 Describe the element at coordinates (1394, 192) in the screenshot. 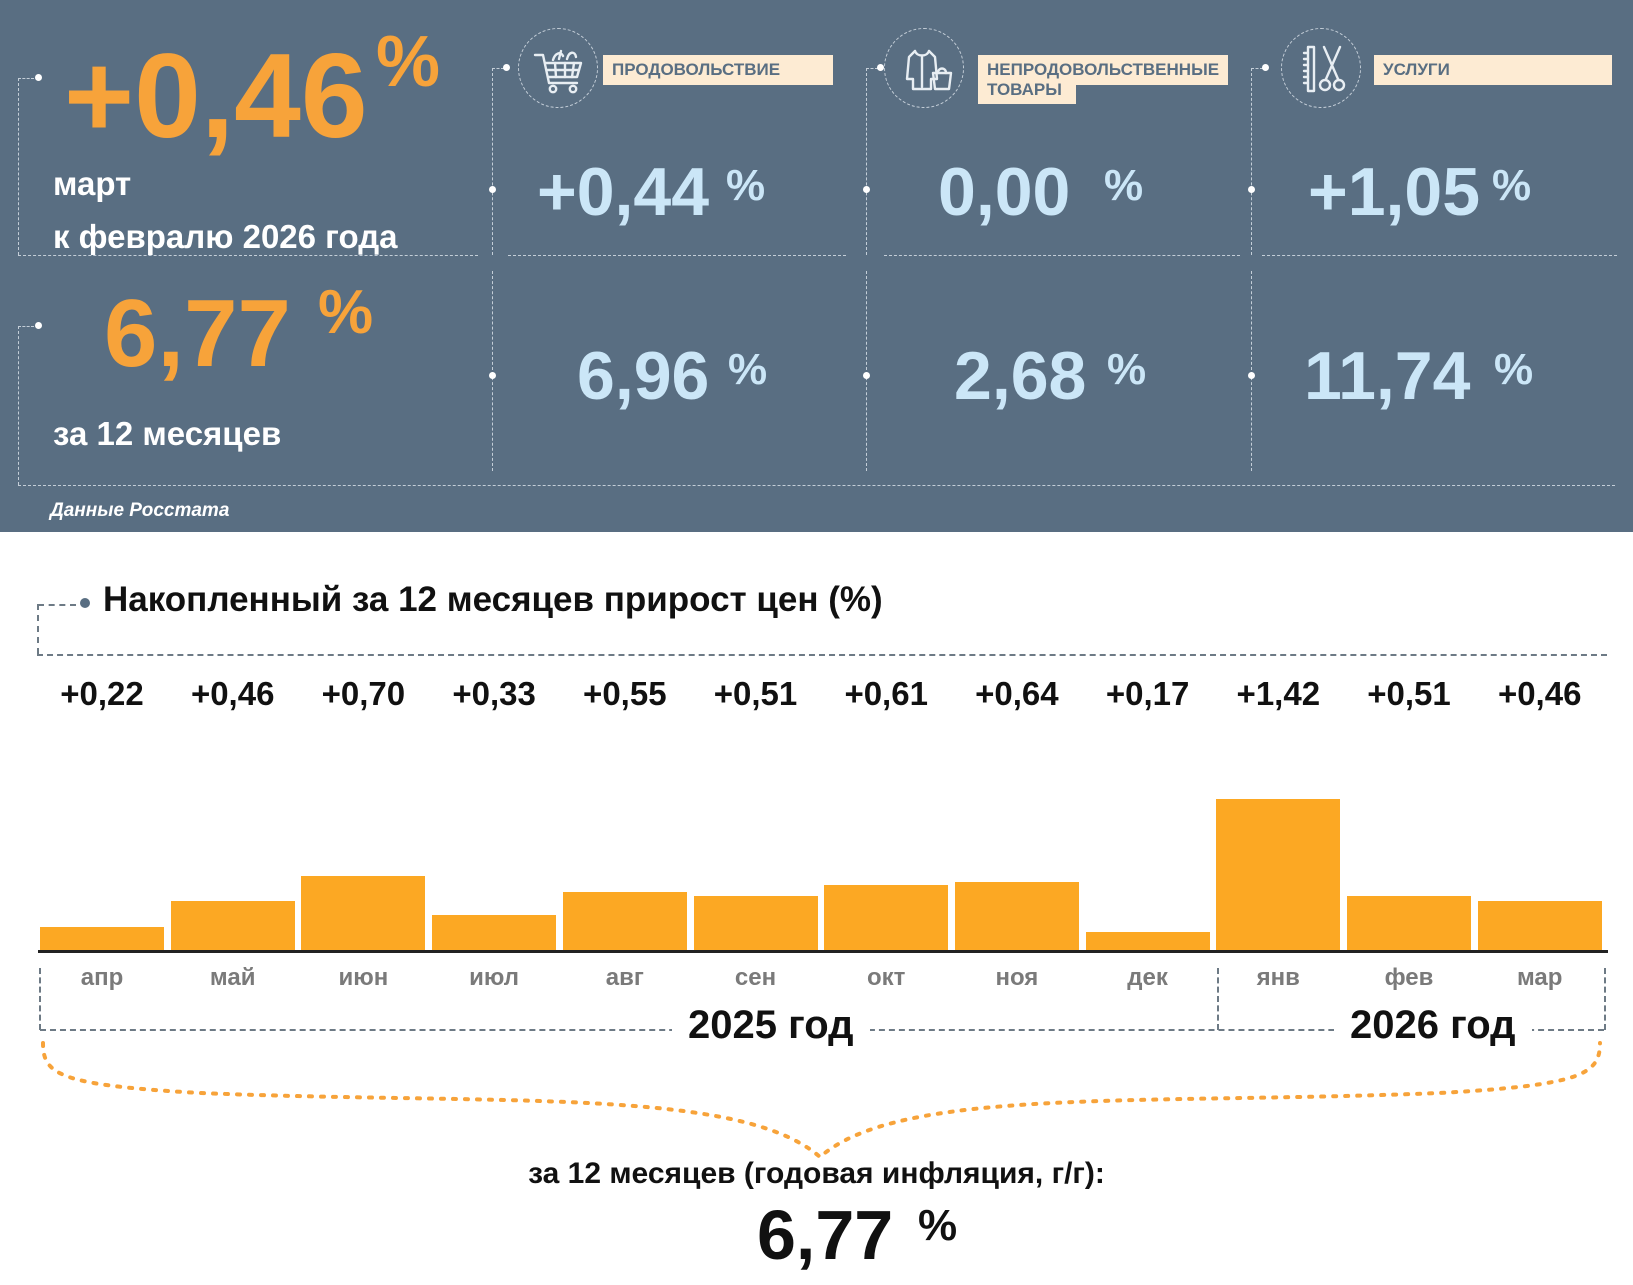

I see `services-monthly-value: +1,05` at that location.